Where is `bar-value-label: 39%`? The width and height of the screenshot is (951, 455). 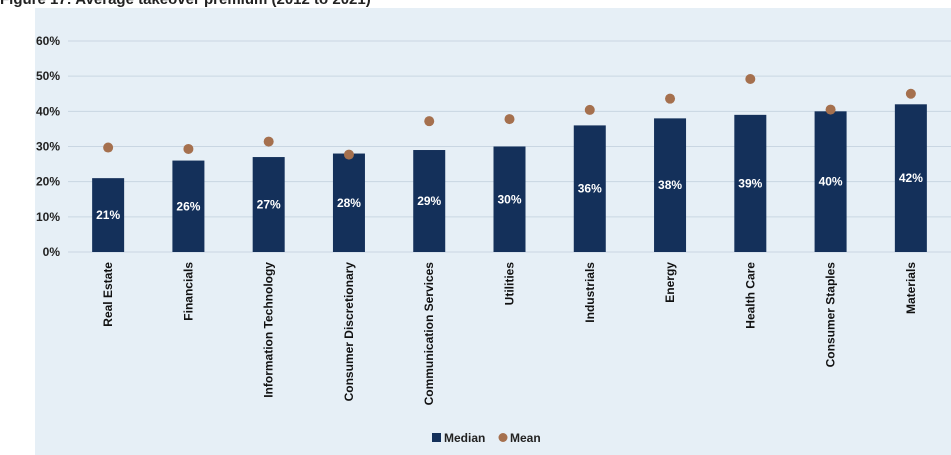
bar-value-label: 39% is located at coordinates (750, 183).